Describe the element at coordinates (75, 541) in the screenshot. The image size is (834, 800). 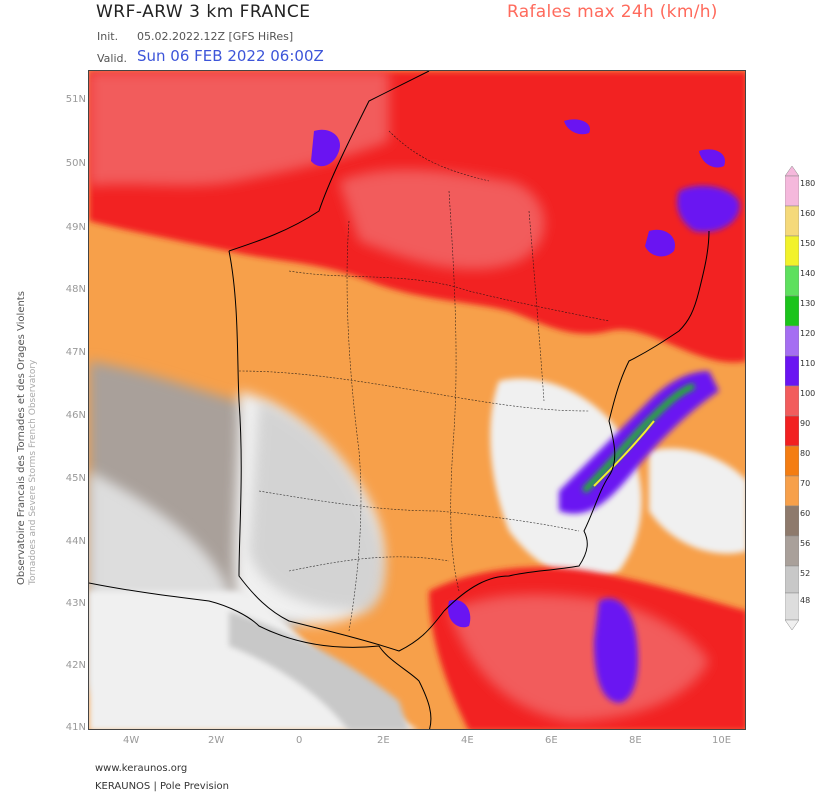
I see `lat-tick-label: 44N` at that location.